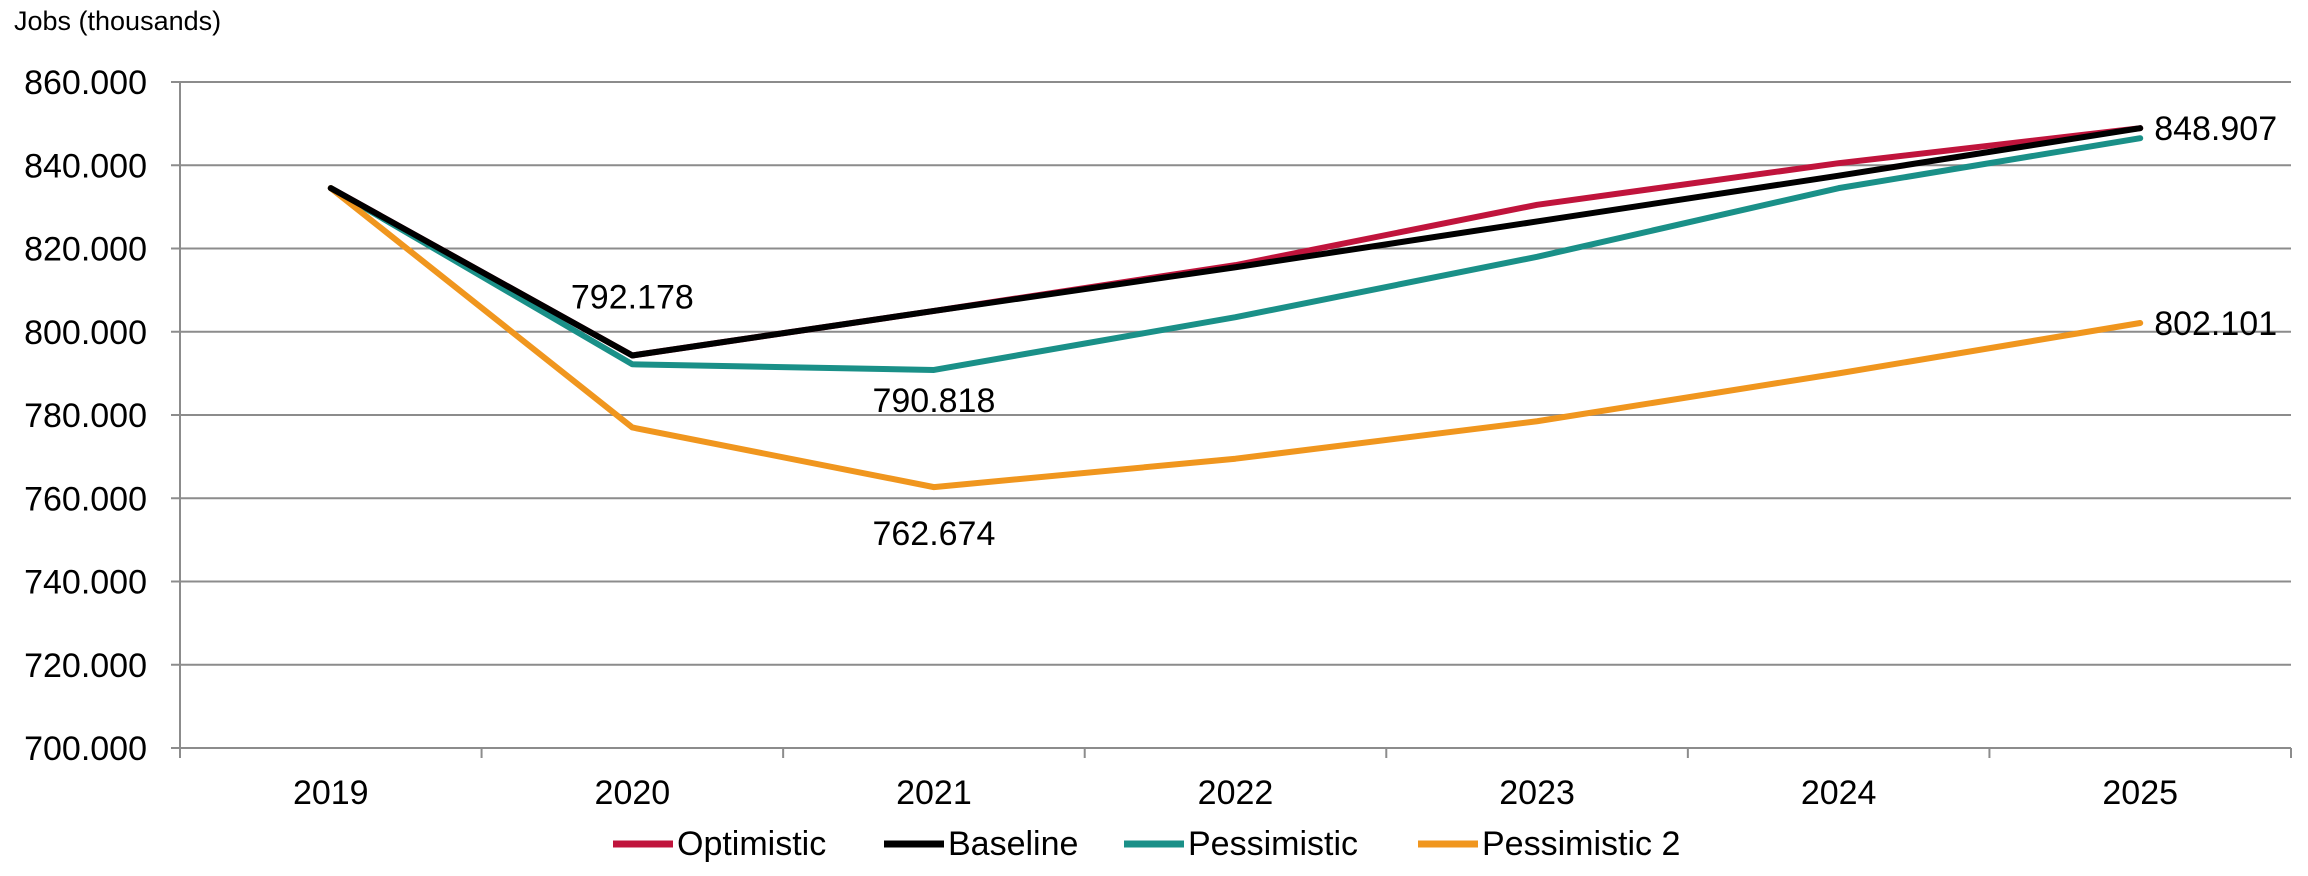  Describe the element at coordinates (117, 21) in the screenshot. I see `y-axis-title: Jobs (thousands)` at that location.